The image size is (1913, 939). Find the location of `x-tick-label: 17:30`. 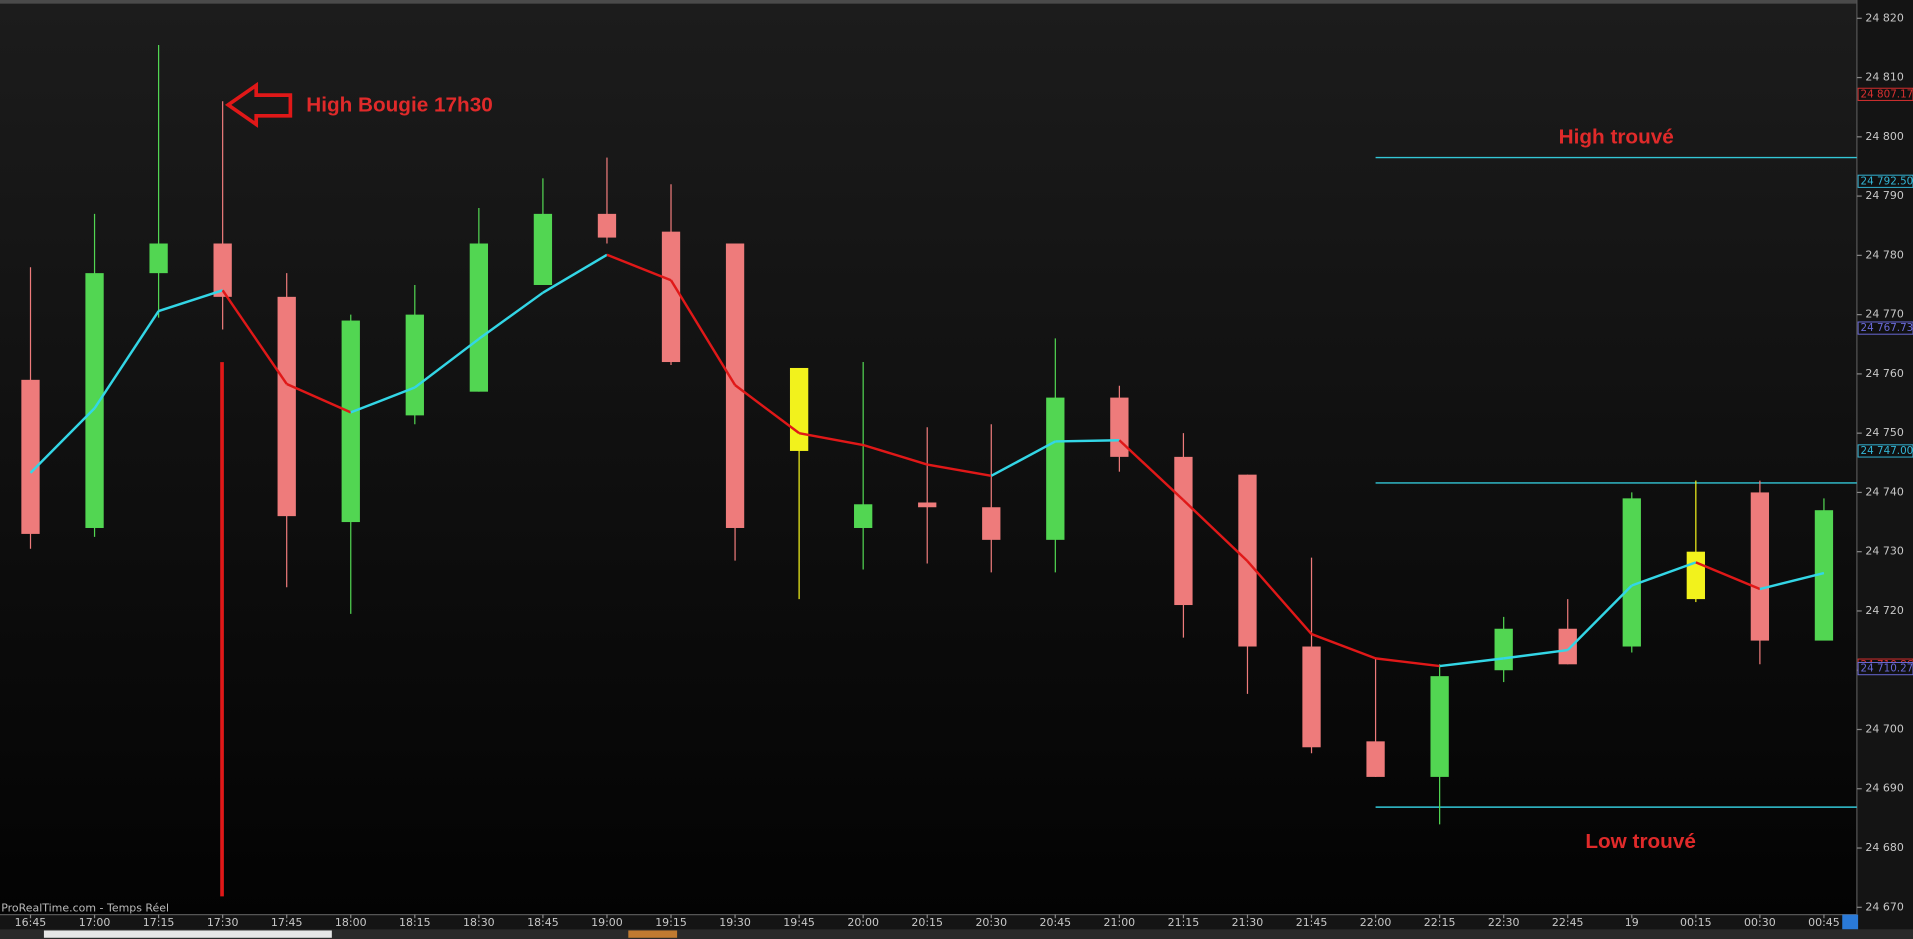

x-tick-label: 17:30 is located at coordinates (223, 922).